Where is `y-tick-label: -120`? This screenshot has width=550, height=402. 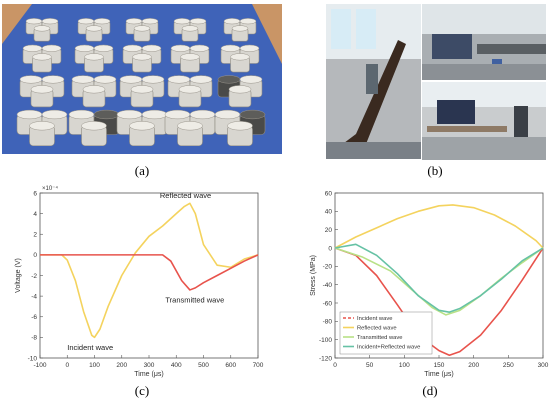
y-tick-label: -120 is located at coordinates (325, 358).